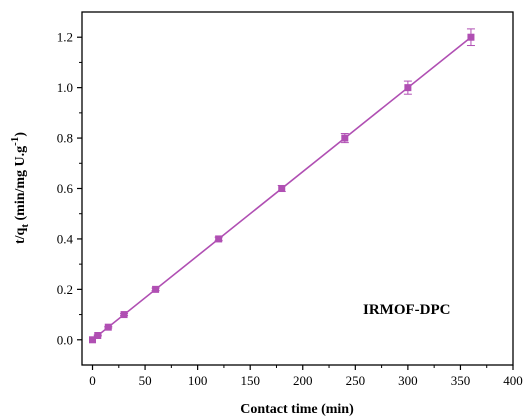 The width and height of the screenshot is (523, 418). Describe the element at coordinates (145, 380) in the screenshot. I see `x-tick-label: 50` at that location.